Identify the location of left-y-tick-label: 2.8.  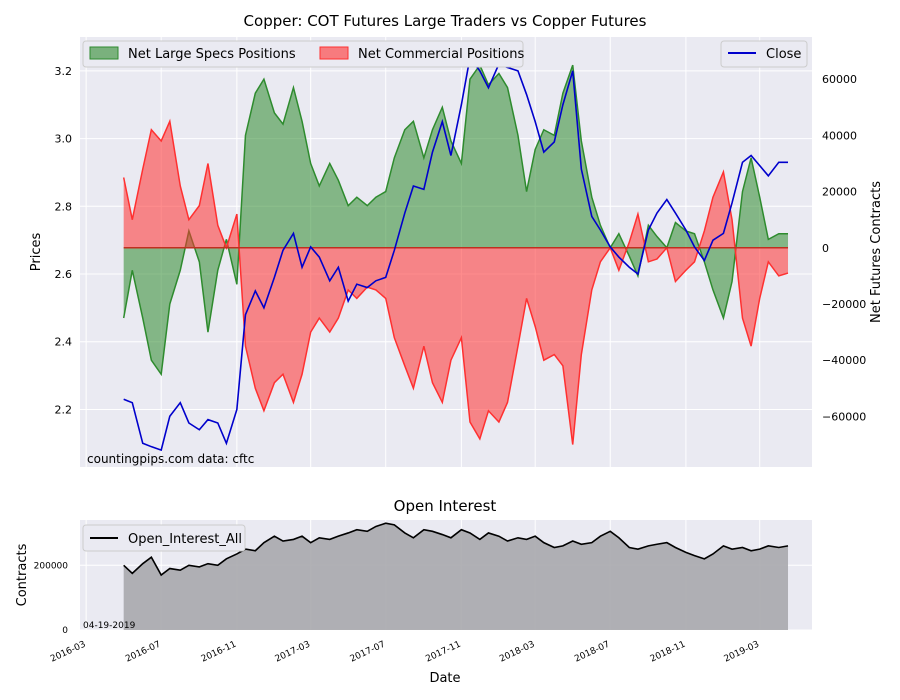
(64, 206).